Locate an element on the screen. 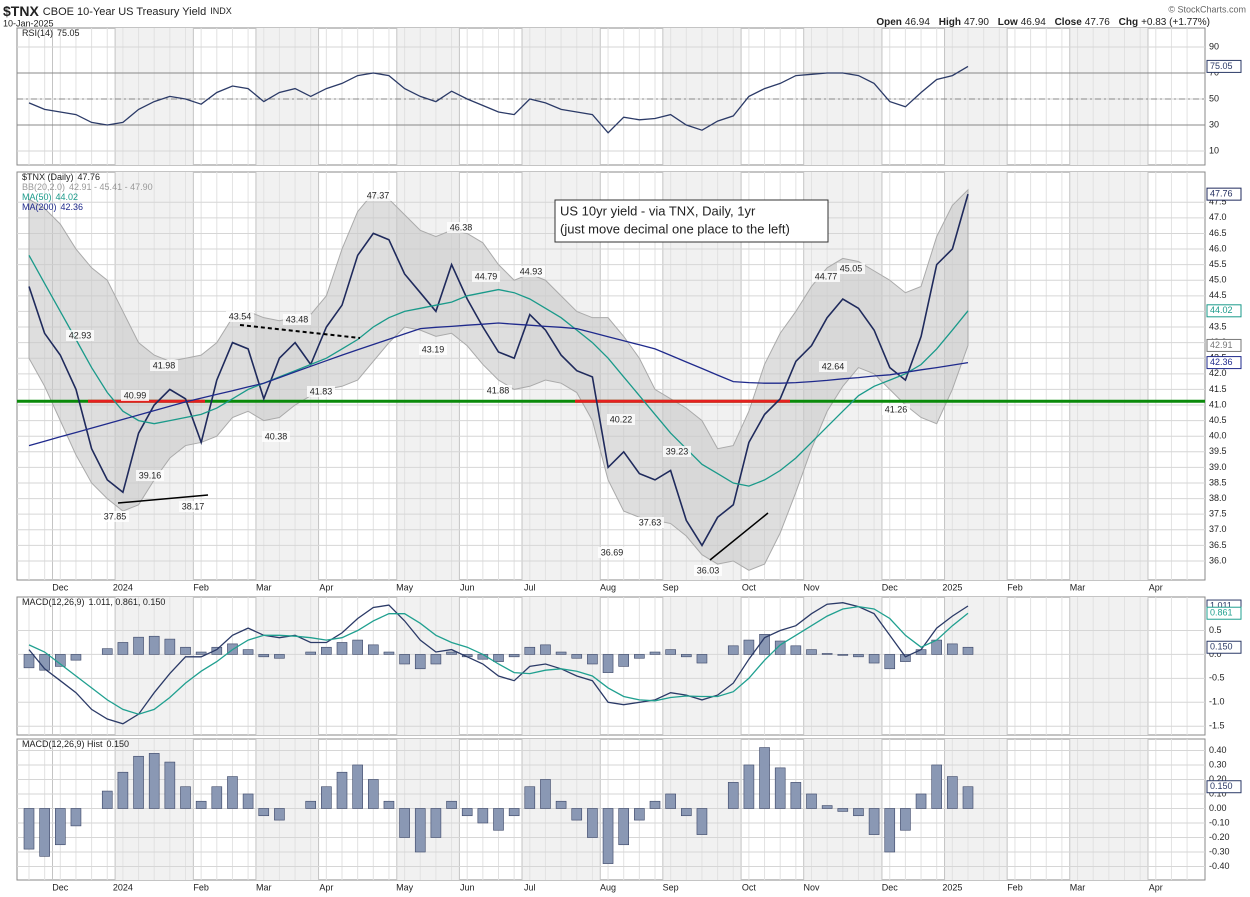  quote-value: 46.94 is located at coordinates (1033, 22).